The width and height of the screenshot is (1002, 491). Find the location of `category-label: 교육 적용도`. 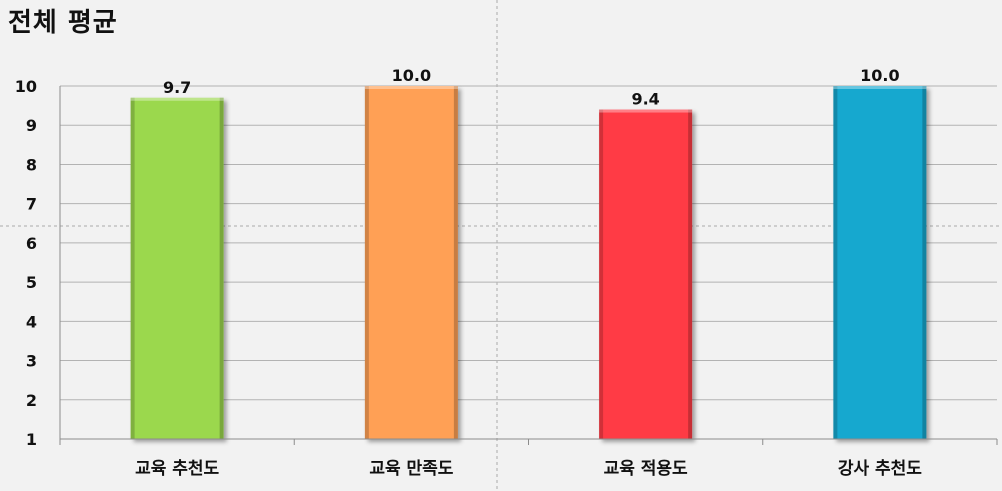

category-label: 교육 적용도 is located at coordinates (646, 469).